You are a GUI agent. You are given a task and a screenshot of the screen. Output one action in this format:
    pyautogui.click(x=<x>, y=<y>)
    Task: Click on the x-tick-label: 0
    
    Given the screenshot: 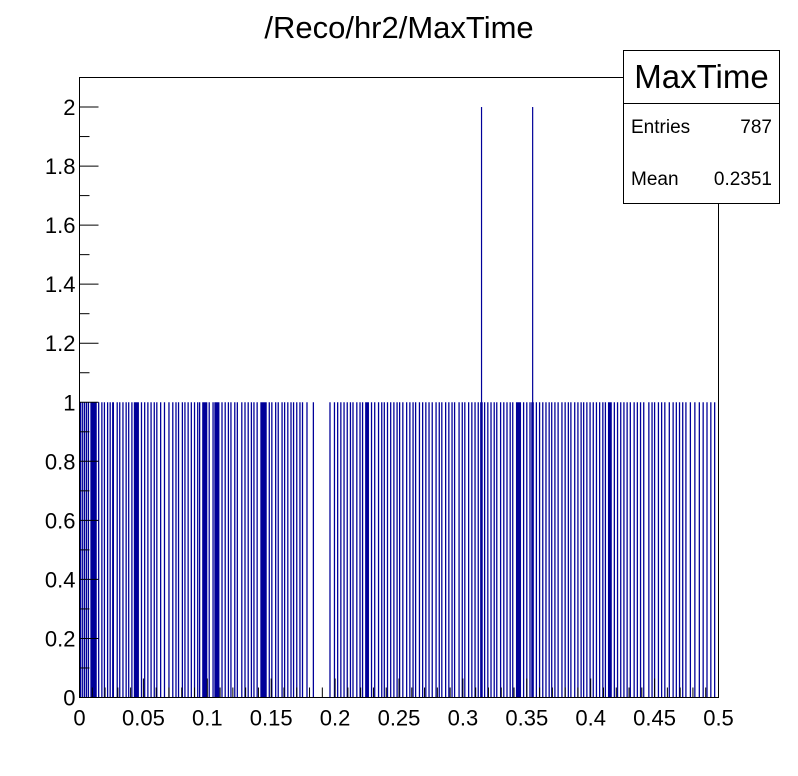 What is the action you would take?
    pyautogui.click(x=79, y=718)
    